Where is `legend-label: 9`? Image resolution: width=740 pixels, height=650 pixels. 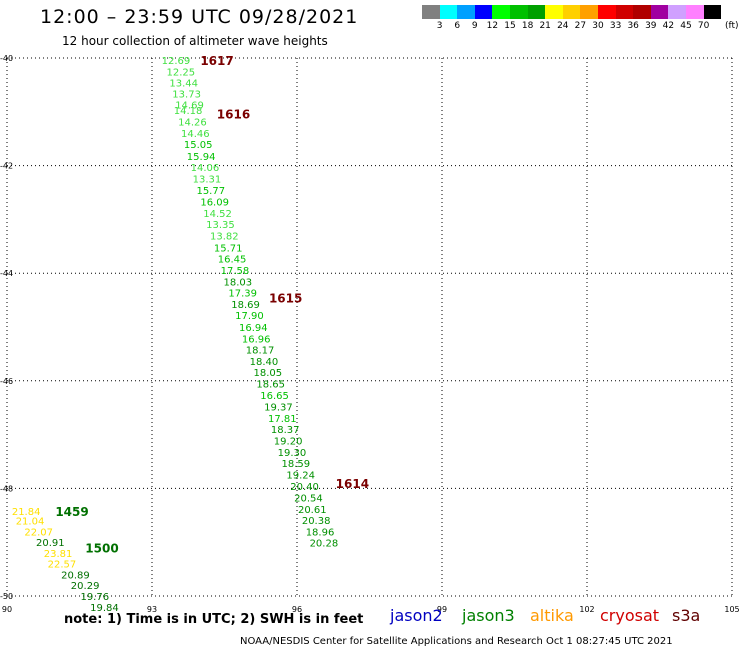
legend-label: 9 is located at coordinates (474, 26).